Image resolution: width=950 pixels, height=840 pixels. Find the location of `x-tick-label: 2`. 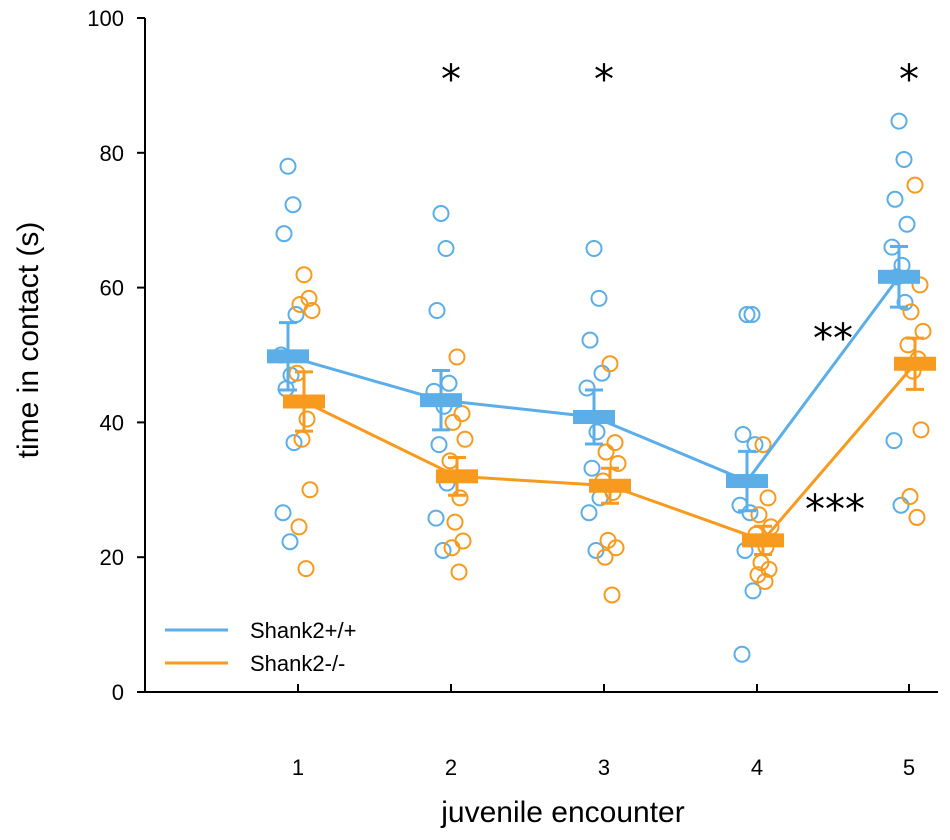

x-tick-label: 2 is located at coordinates (451, 767).